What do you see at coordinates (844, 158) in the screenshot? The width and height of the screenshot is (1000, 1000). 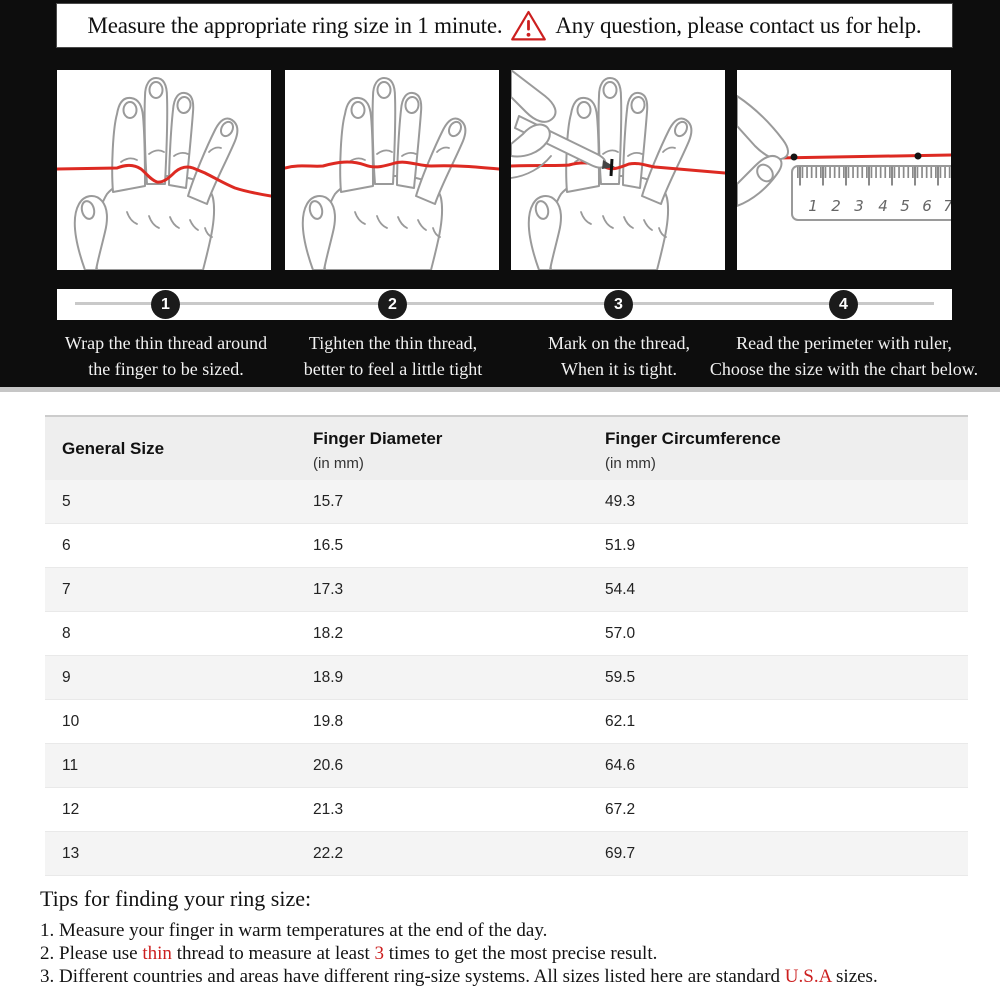 I see `ruler-measure-illustration: 1 2 3 4 5 6 7` at bounding box center [844, 158].